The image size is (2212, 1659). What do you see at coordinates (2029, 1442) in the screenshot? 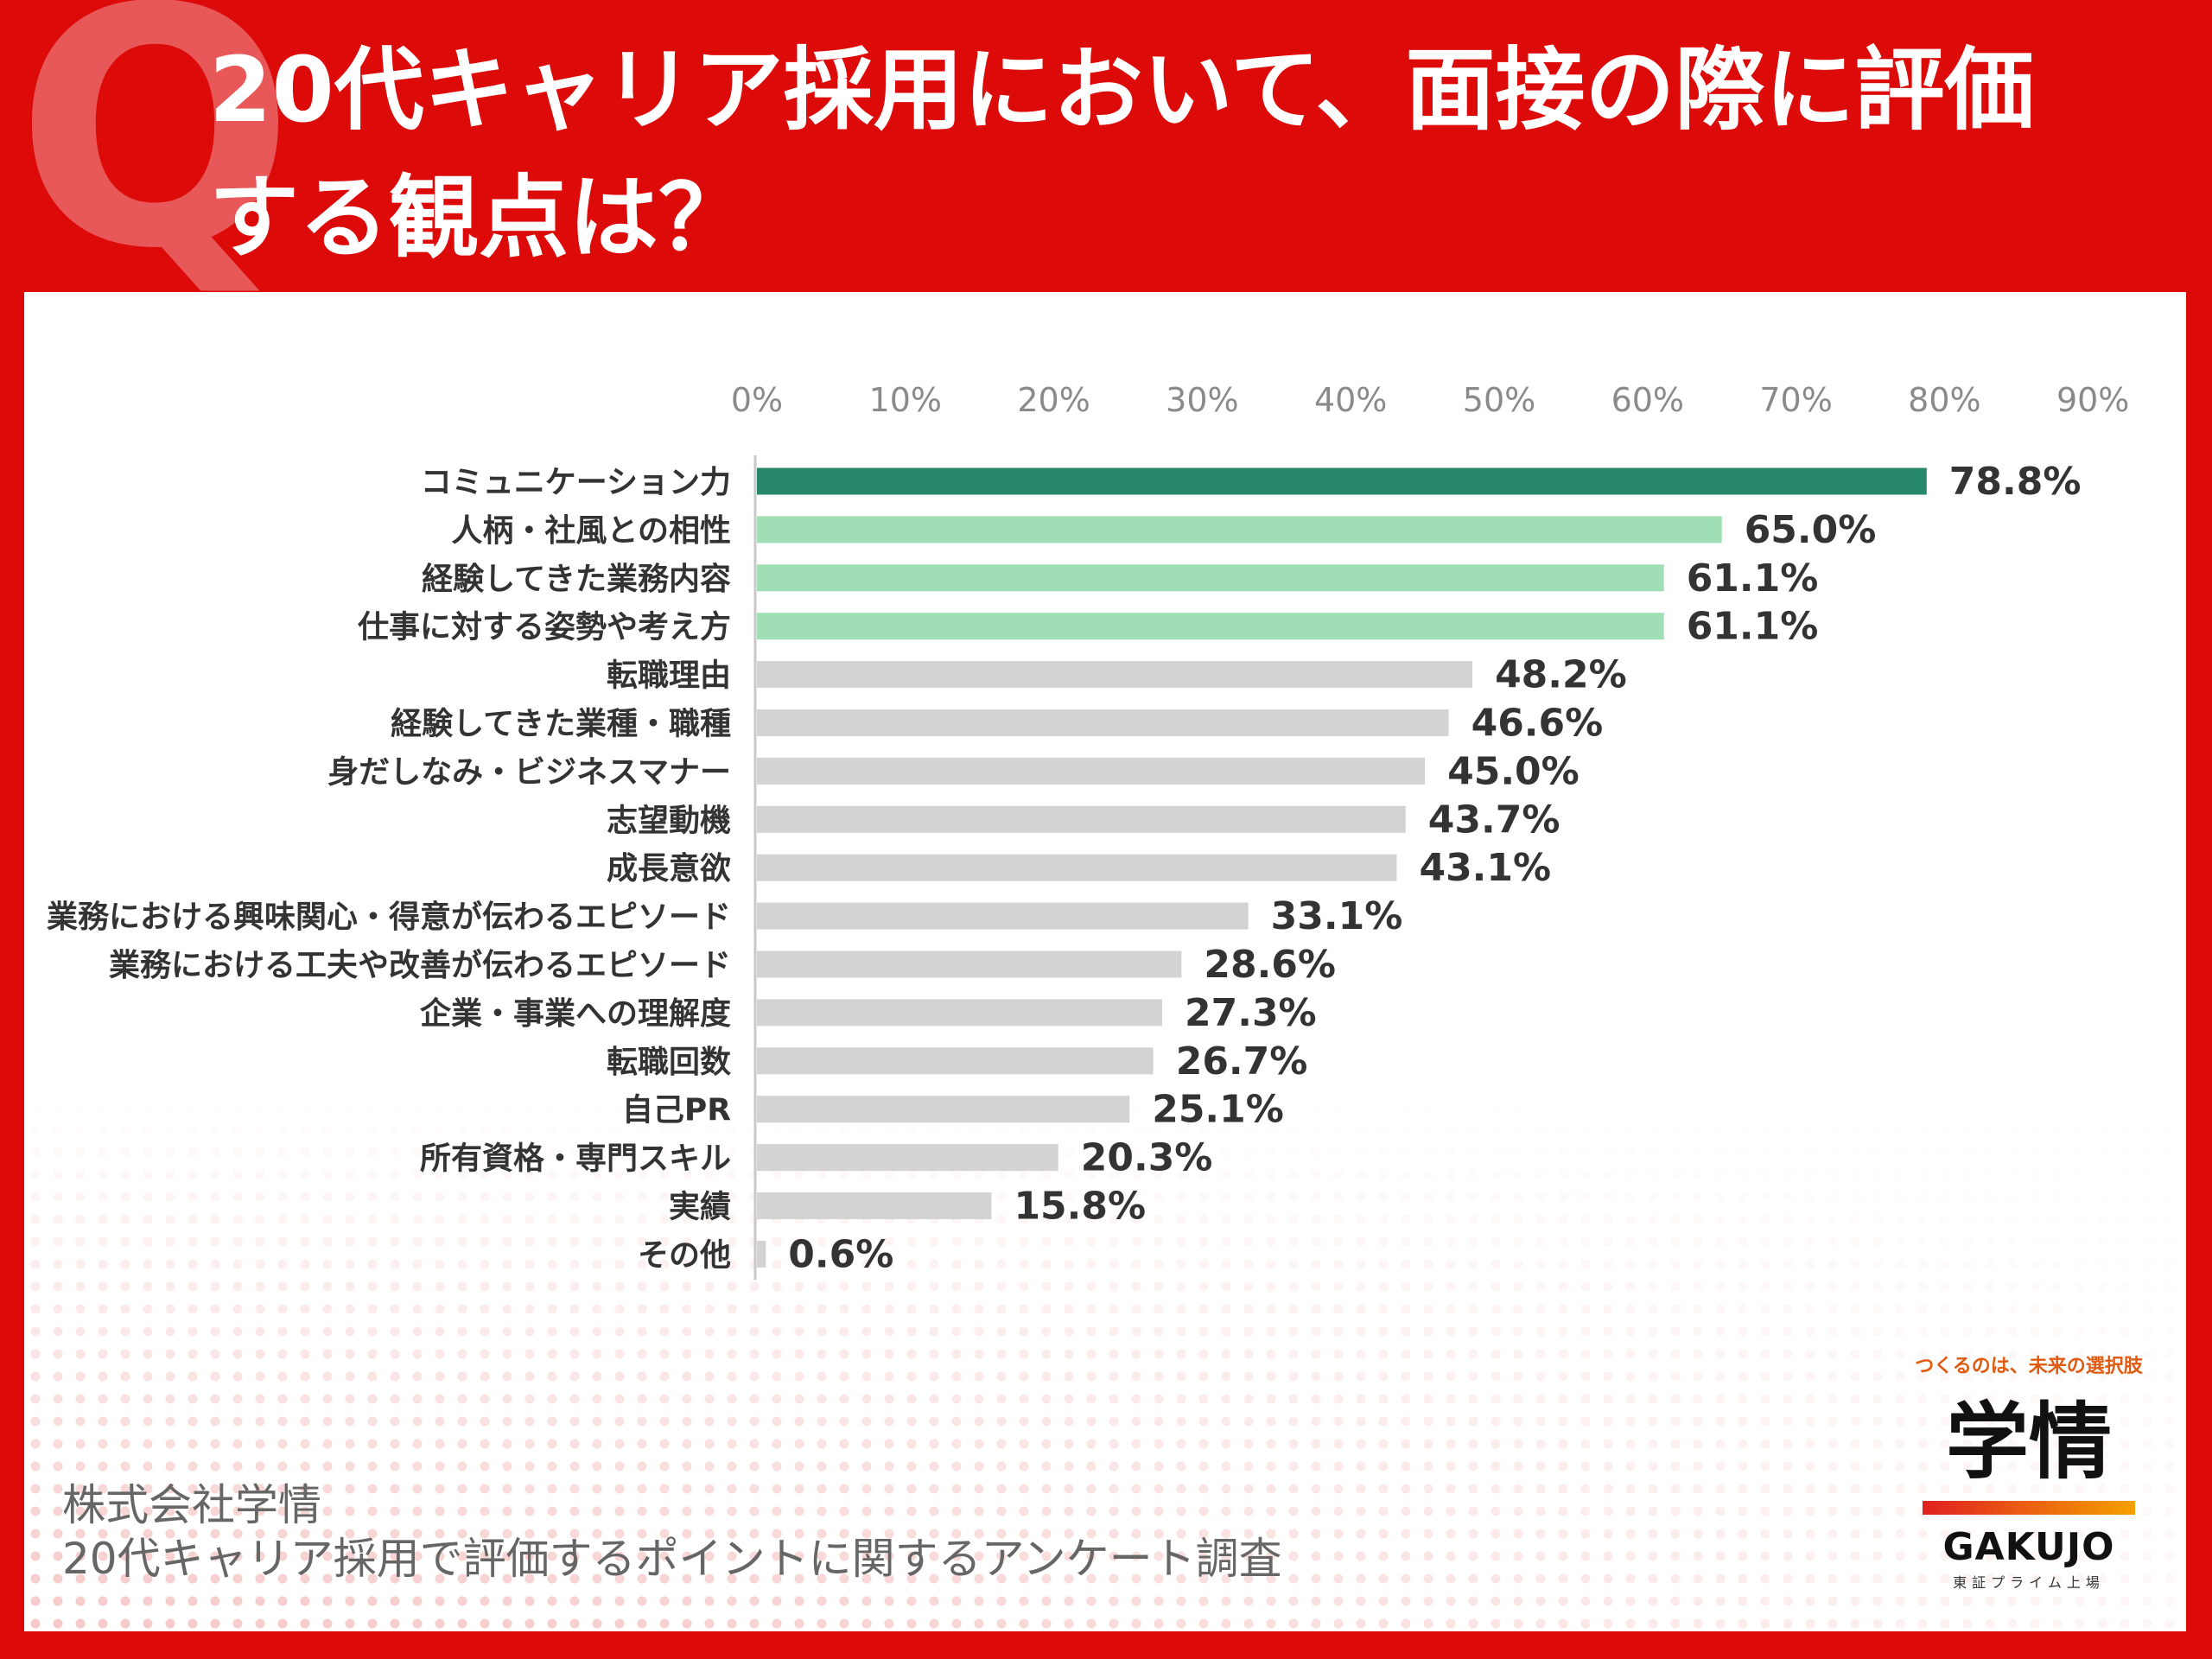
I see `logo-mark: 学情` at bounding box center [2029, 1442].